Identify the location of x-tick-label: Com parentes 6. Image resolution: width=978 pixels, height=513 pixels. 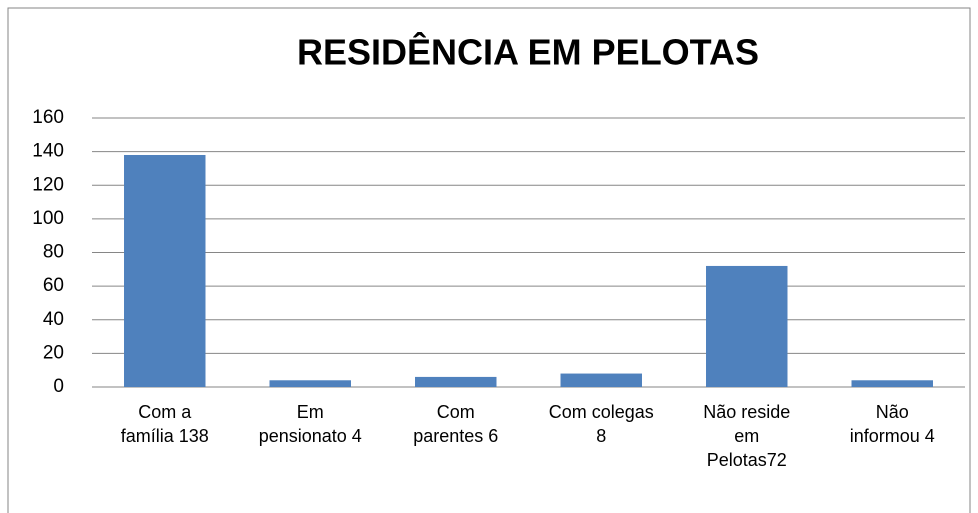
(456, 424).